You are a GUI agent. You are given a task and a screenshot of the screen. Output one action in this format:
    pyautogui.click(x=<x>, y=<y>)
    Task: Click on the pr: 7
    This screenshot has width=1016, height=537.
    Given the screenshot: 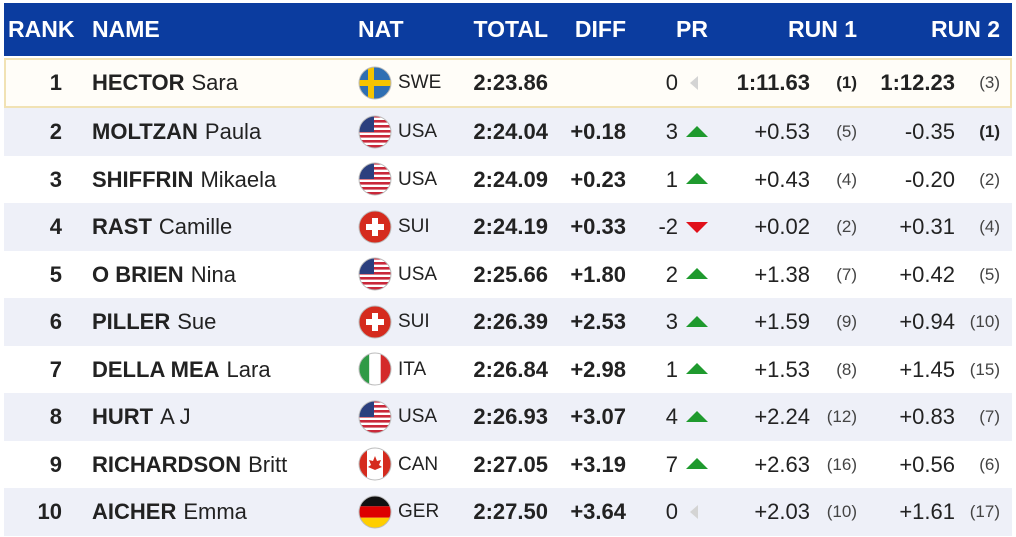 What is the action you would take?
    pyautogui.click(x=671, y=464)
    